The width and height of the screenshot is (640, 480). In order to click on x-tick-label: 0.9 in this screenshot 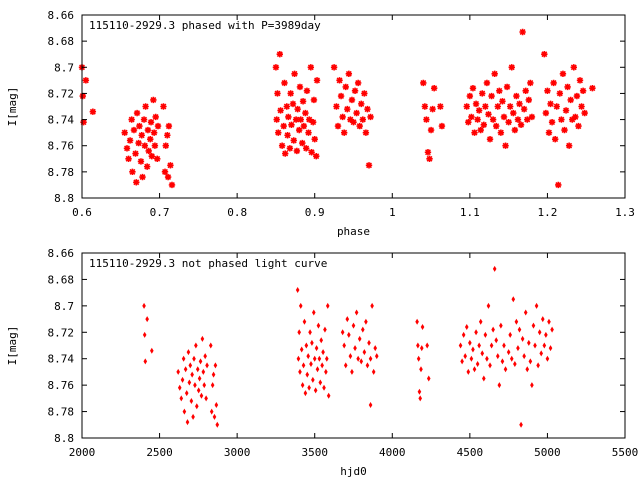, I will do `click(315, 212)`.